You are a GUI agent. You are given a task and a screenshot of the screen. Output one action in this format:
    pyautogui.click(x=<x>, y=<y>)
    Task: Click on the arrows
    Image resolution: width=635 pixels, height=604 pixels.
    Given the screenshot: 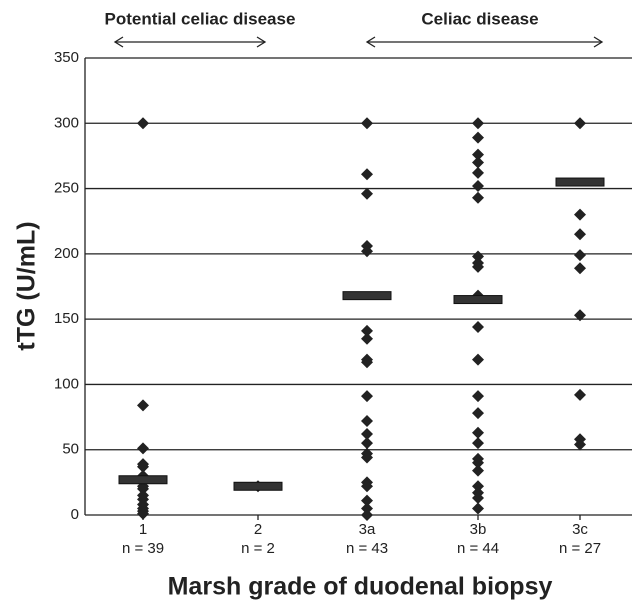 What is the action you would take?
    pyautogui.click(x=358, y=42)
    